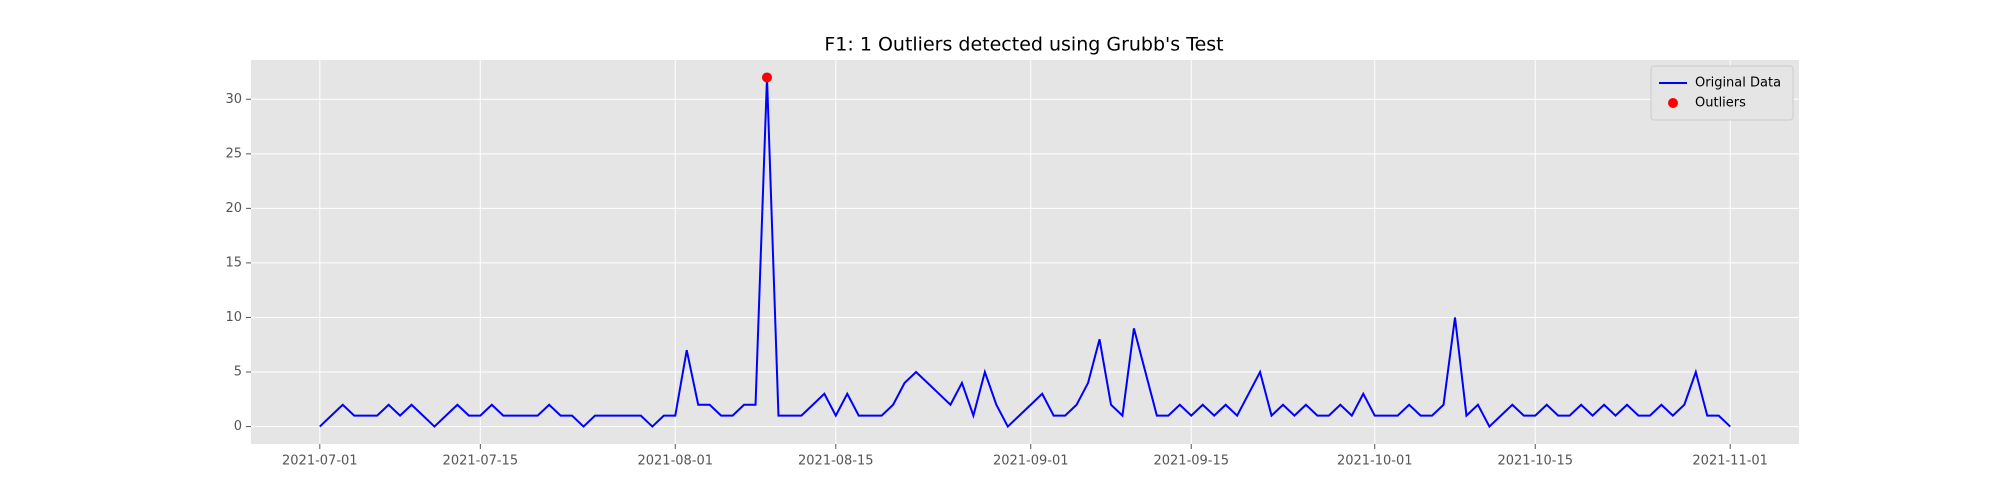  Describe the element at coordinates (238, 426) in the screenshot. I see `y-tick-label: 0` at that location.